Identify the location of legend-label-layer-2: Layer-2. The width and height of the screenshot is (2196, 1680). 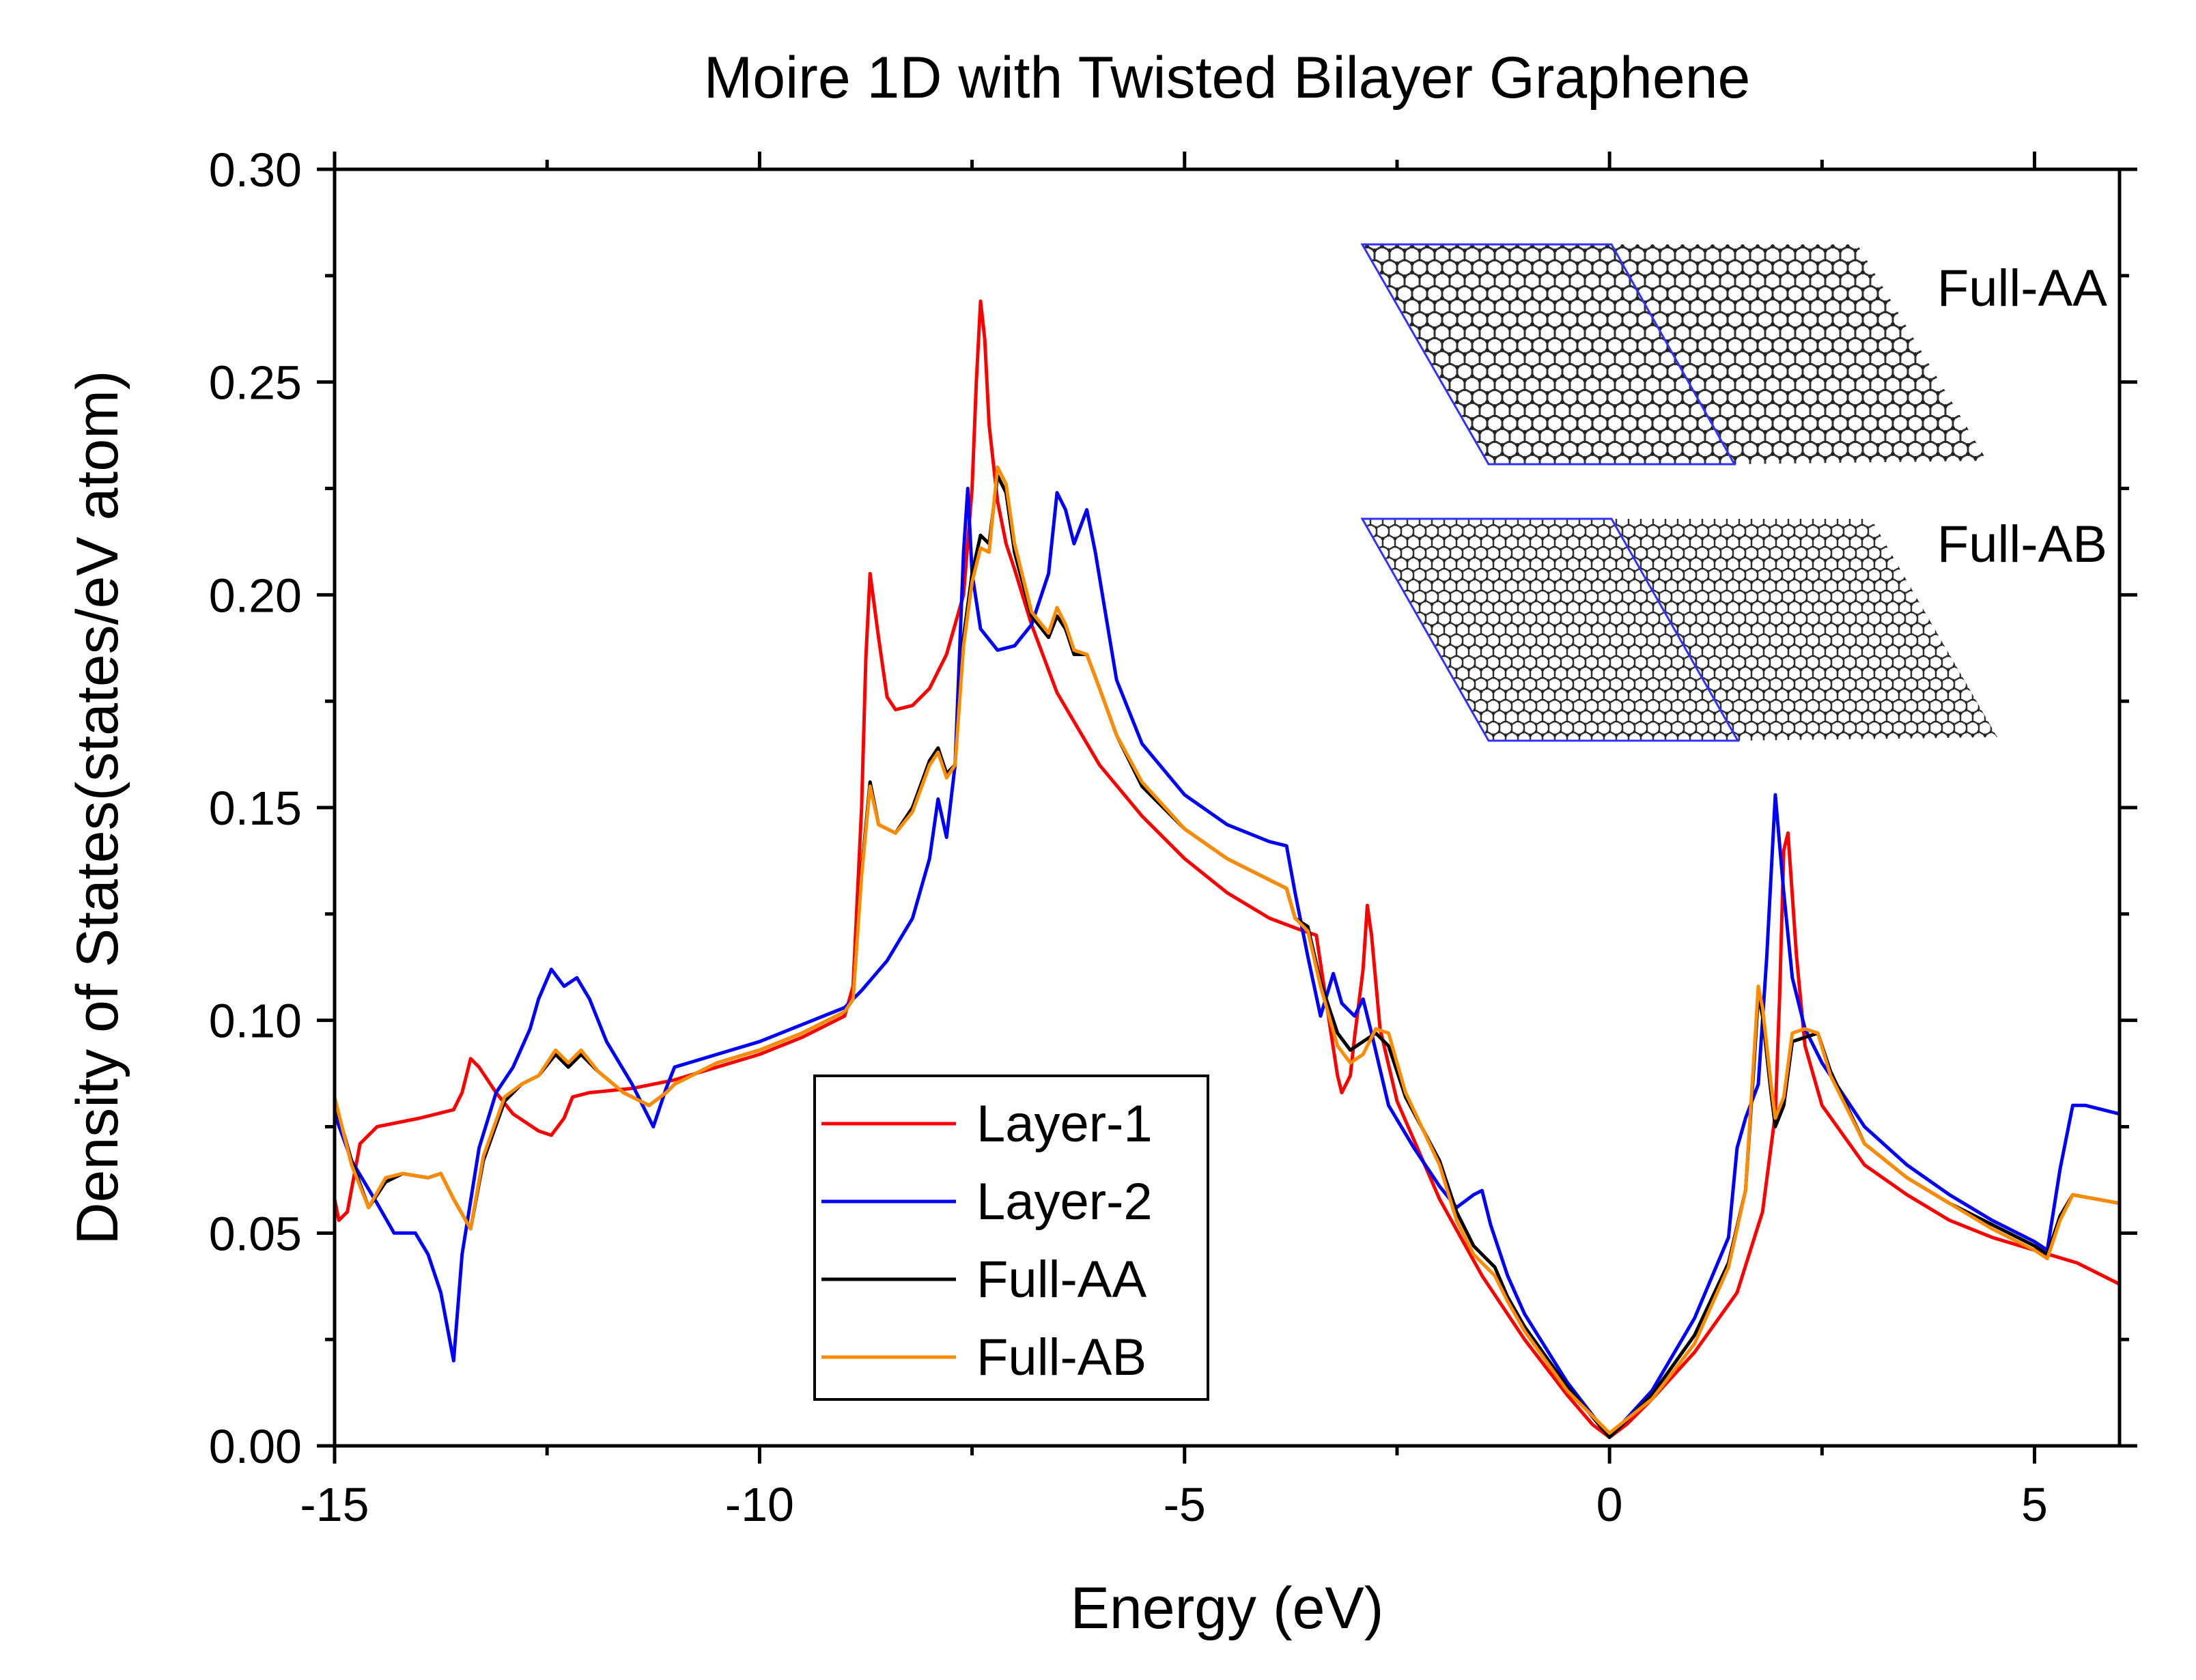
(1064, 1202).